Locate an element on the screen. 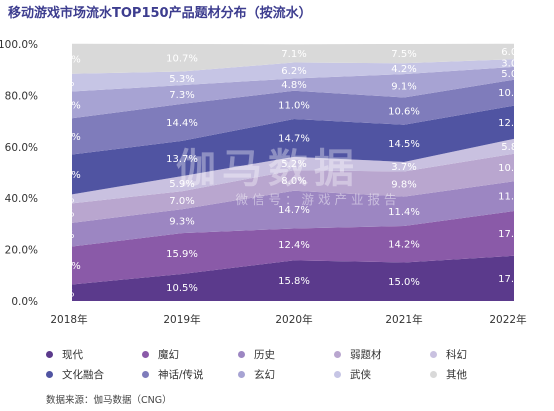 The image size is (554, 411). y-tick-label: 60.0% is located at coordinates (21, 148).